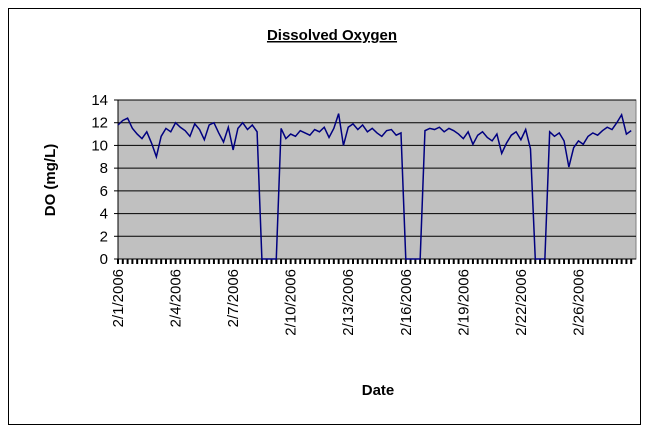 The image size is (645, 427). I want to click on x-tick-label: 2/10/2006, so click(291, 302).